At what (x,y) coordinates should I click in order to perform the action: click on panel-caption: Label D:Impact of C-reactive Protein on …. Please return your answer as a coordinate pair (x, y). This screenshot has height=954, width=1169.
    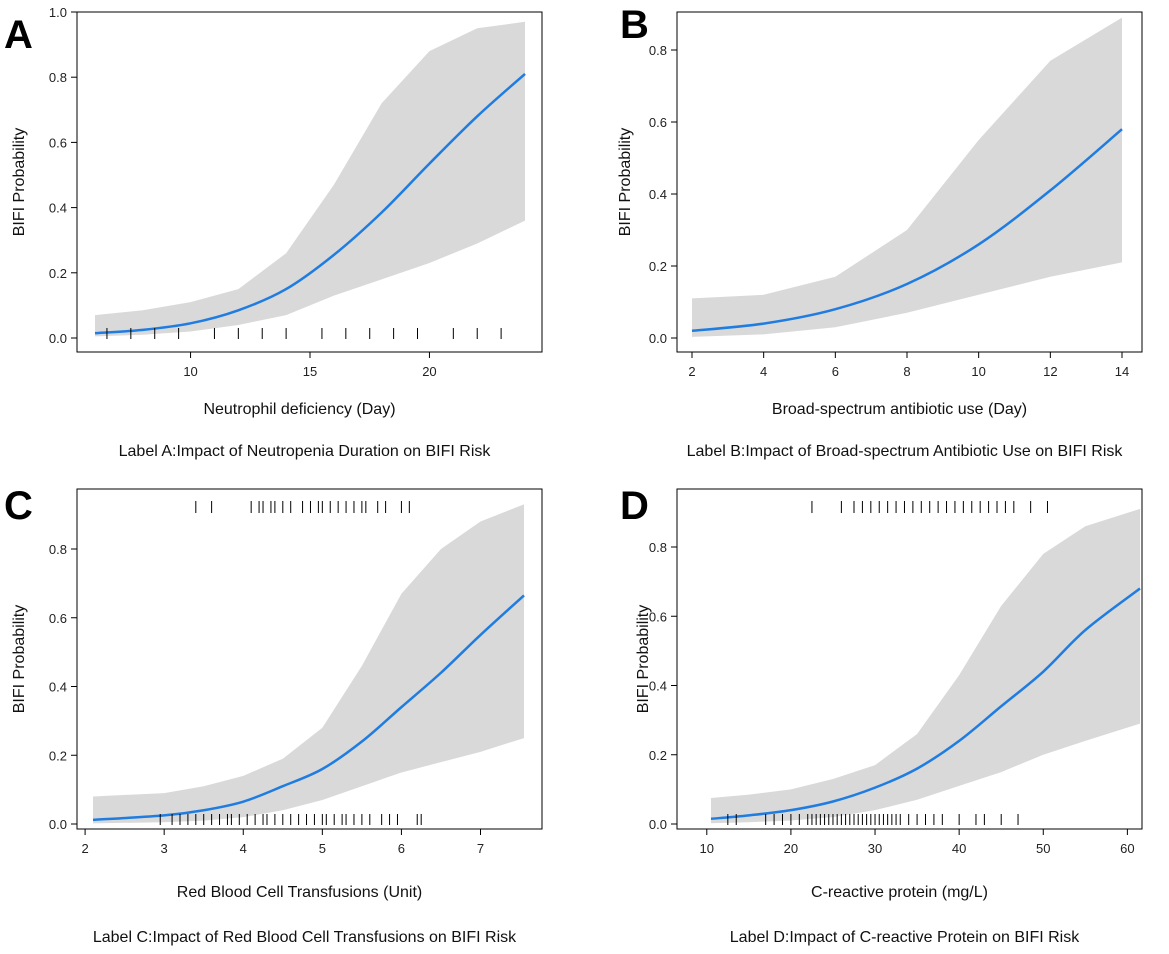
    Looking at the image, I should click on (905, 937).